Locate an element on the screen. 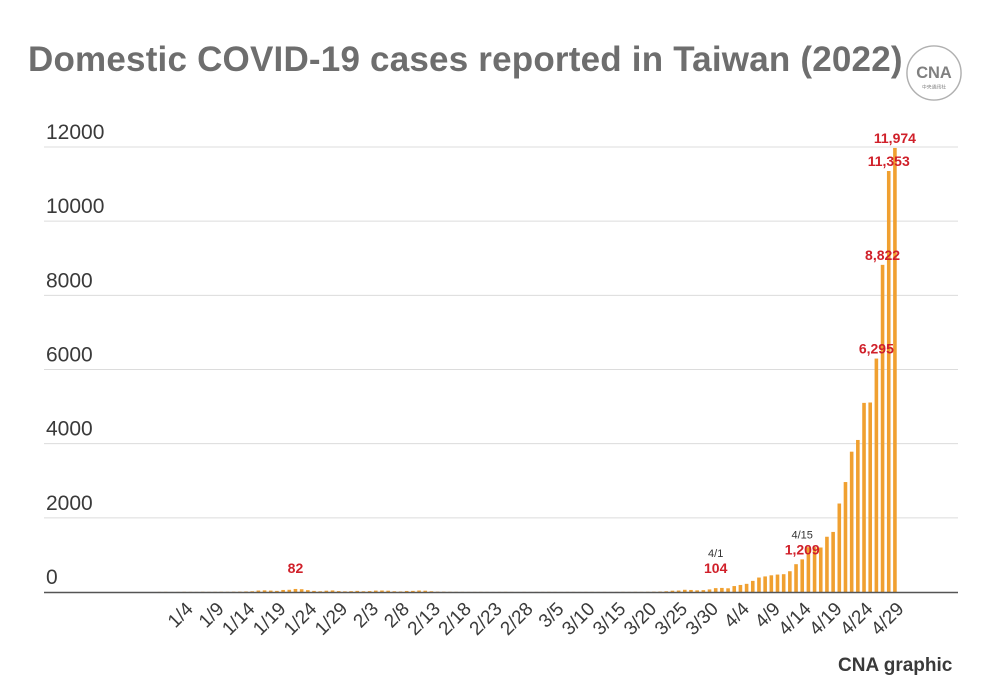 Image resolution: width=994 pixels, height=687 pixels. x-tick-label: 4/14 is located at coordinates (795, 618).